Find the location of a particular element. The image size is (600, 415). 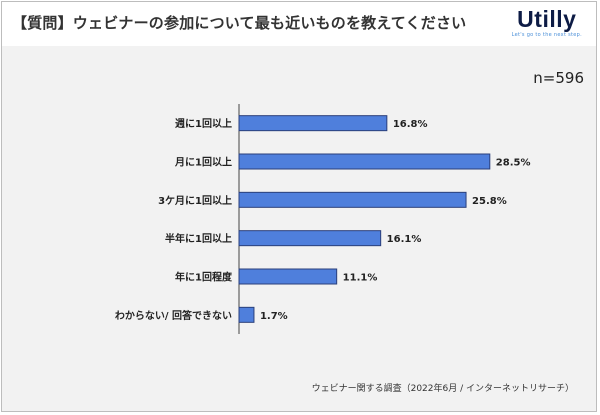

category-label: 月に1回以上 is located at coordinates (203, 162).